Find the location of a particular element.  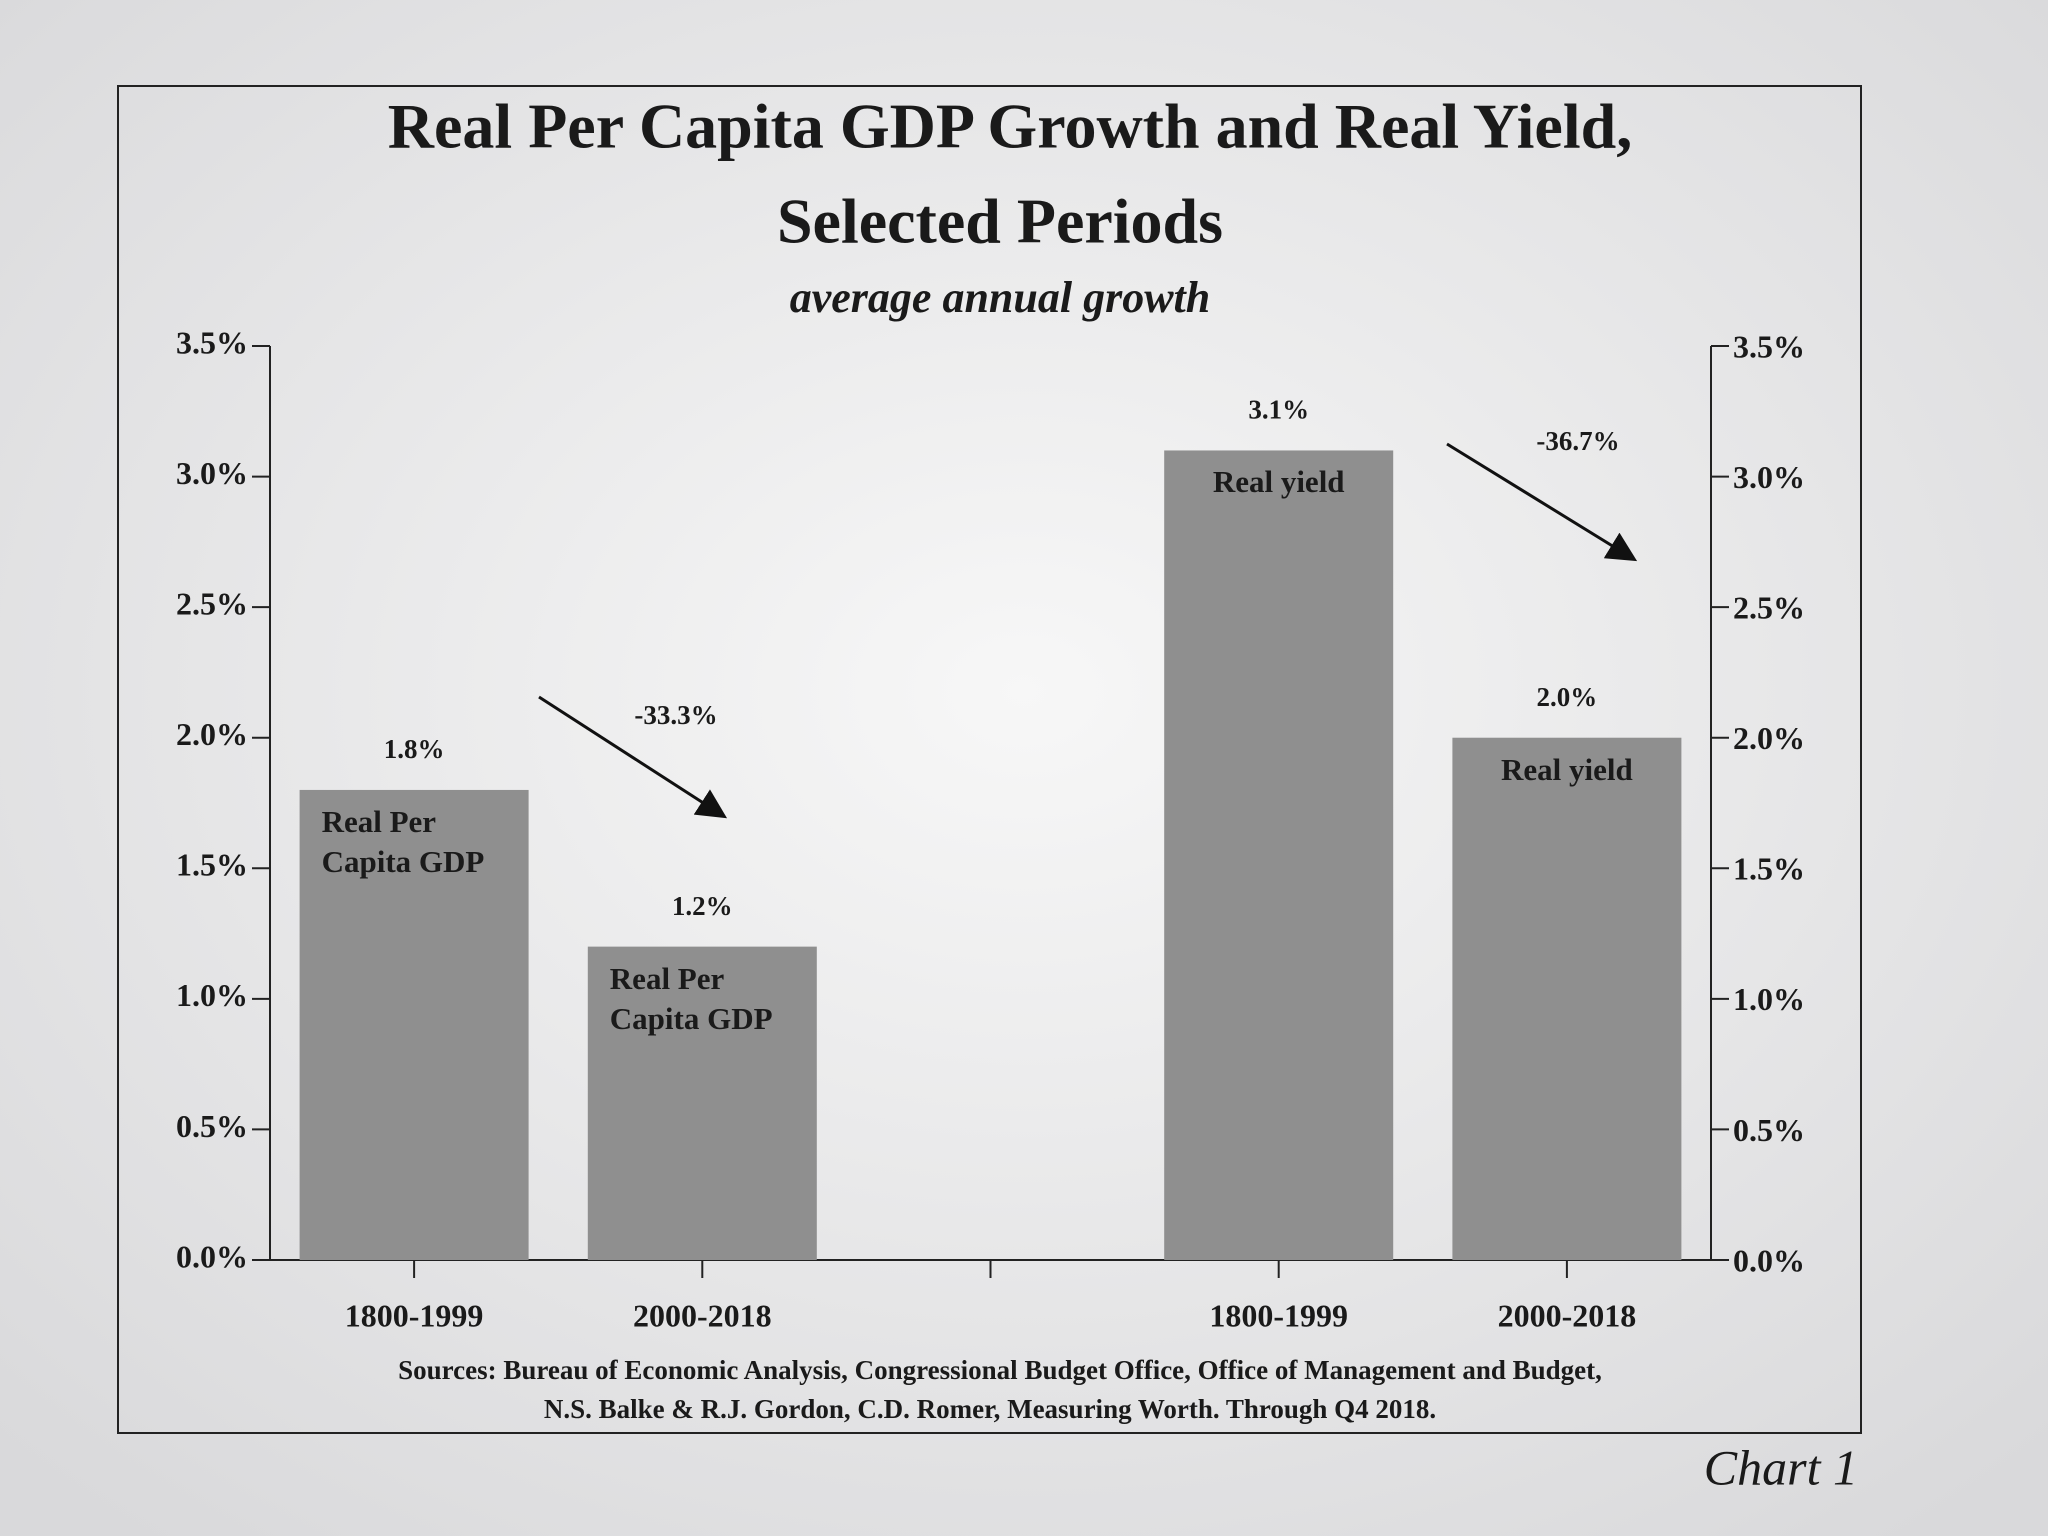

value-label: 1.2% is located at coordinates (702, 906).